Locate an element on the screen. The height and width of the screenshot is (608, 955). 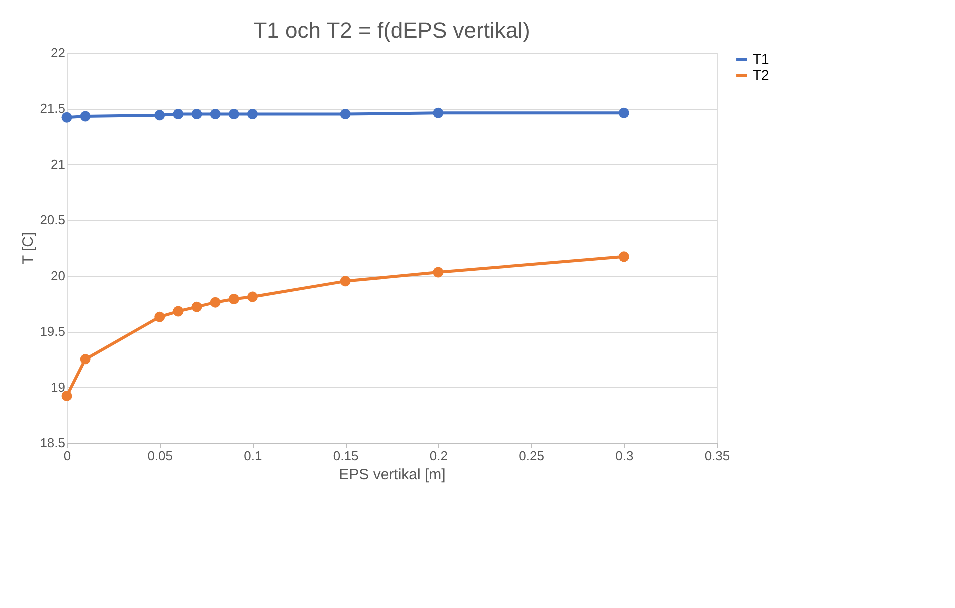
y-axis-title: T [C] is located at coordinates (29, 248).